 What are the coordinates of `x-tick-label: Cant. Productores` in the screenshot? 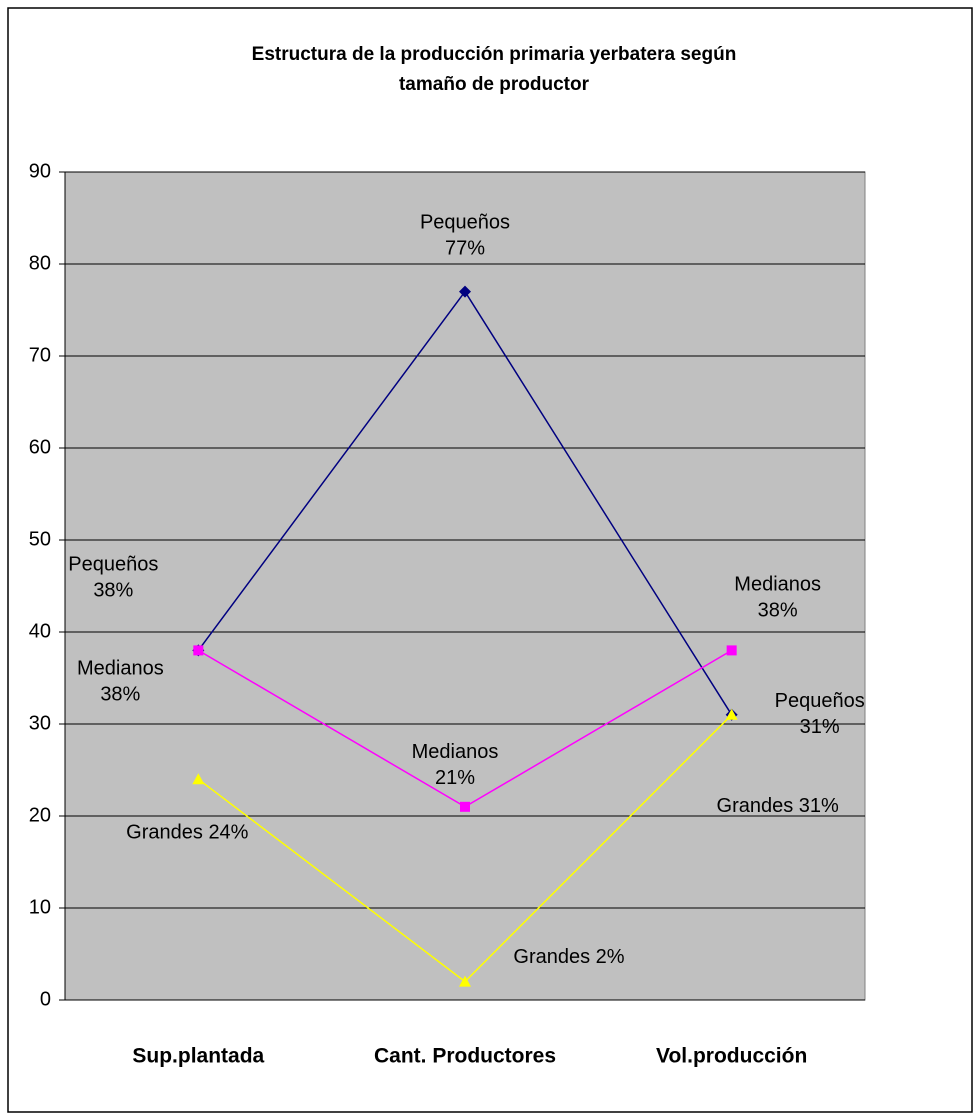 It's located at (465, 1056).